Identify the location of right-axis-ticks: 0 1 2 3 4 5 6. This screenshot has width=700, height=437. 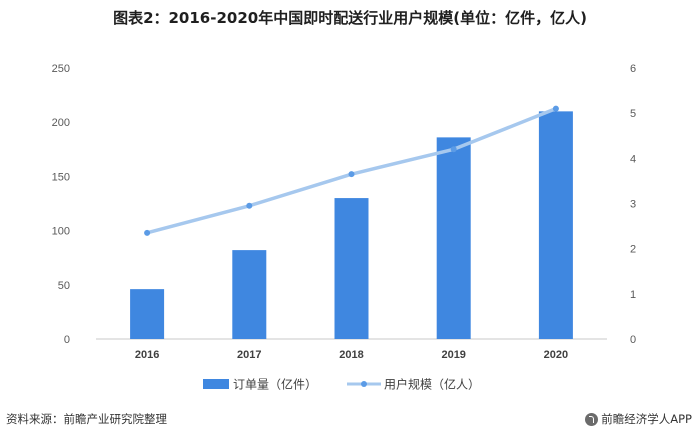
(633, 204).